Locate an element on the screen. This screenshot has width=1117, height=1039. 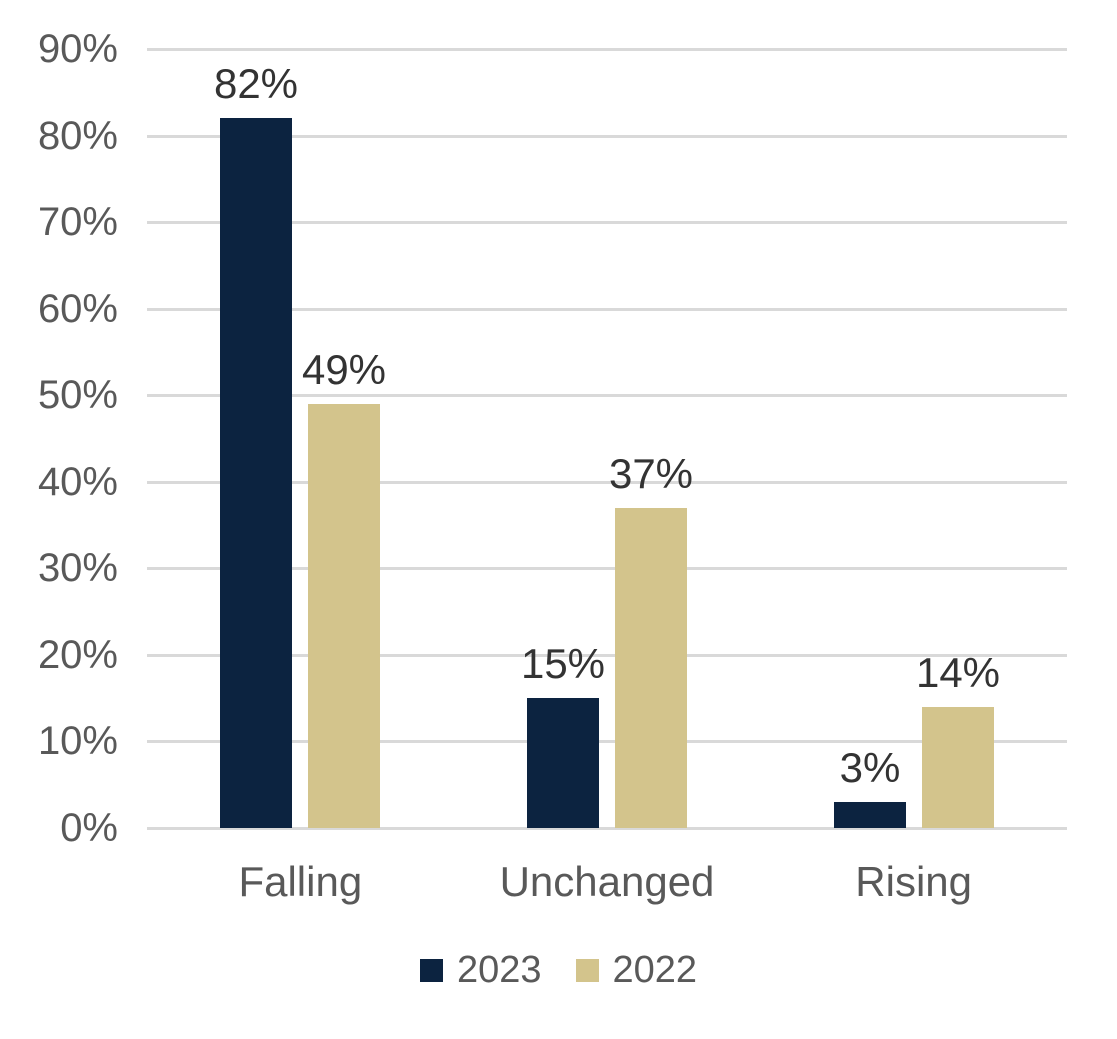
legend-item-2022: 2022 is located at coordinates (636, 970).